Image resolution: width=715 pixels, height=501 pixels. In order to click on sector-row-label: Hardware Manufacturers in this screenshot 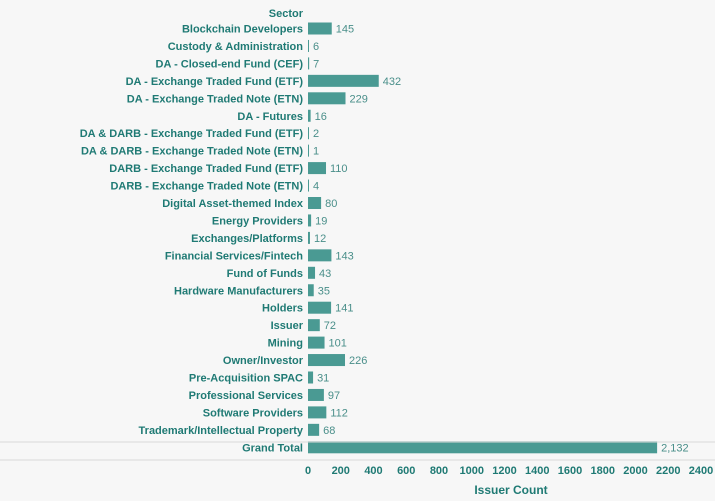, I will do `click(238, 291)`.